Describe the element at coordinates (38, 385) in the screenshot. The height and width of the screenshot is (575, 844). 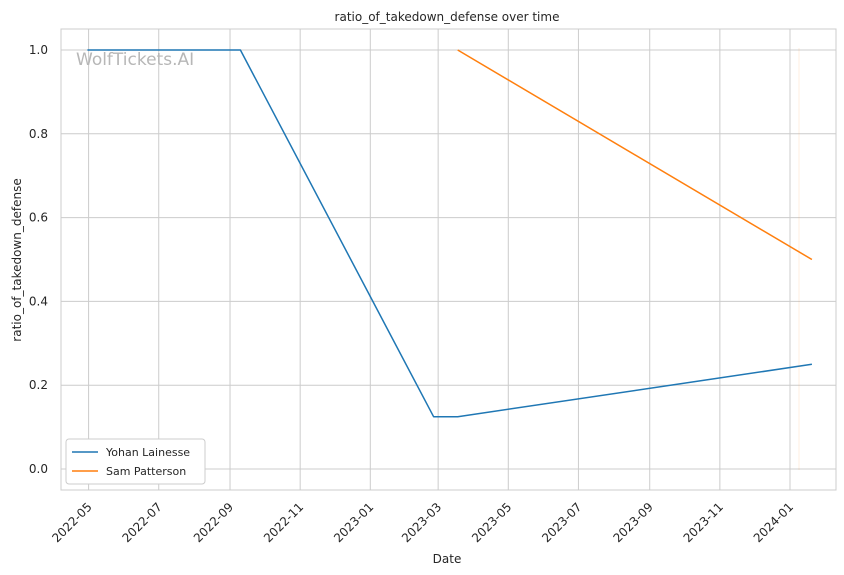
I see `y-tick-label: 0.2` at that location.